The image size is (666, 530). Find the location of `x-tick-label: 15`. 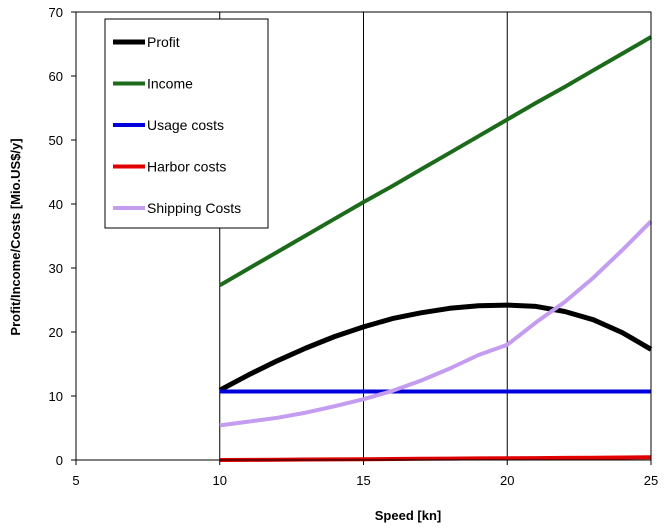

x-tick-label: 15 is located at coordinates (363, 480).